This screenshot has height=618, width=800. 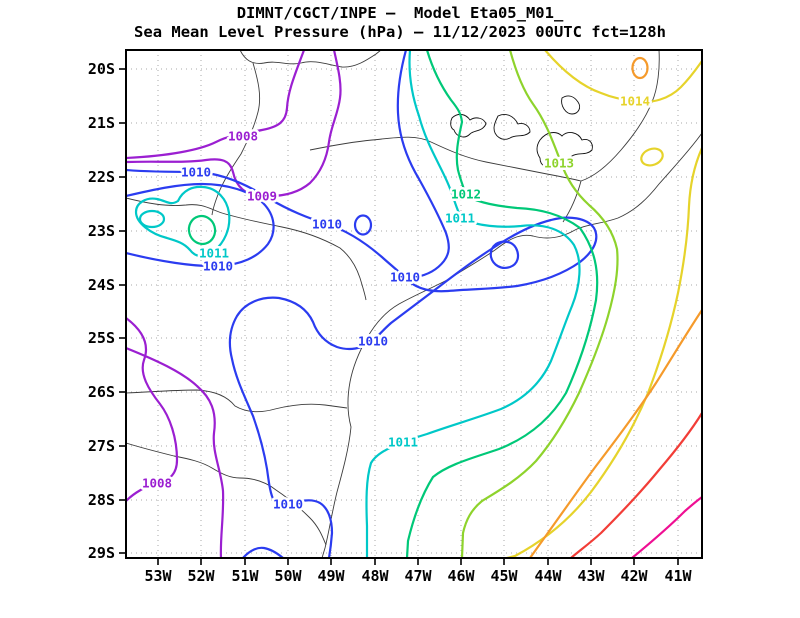 I want to click on y-tick-label: 28S, so click(x=101, y=500).